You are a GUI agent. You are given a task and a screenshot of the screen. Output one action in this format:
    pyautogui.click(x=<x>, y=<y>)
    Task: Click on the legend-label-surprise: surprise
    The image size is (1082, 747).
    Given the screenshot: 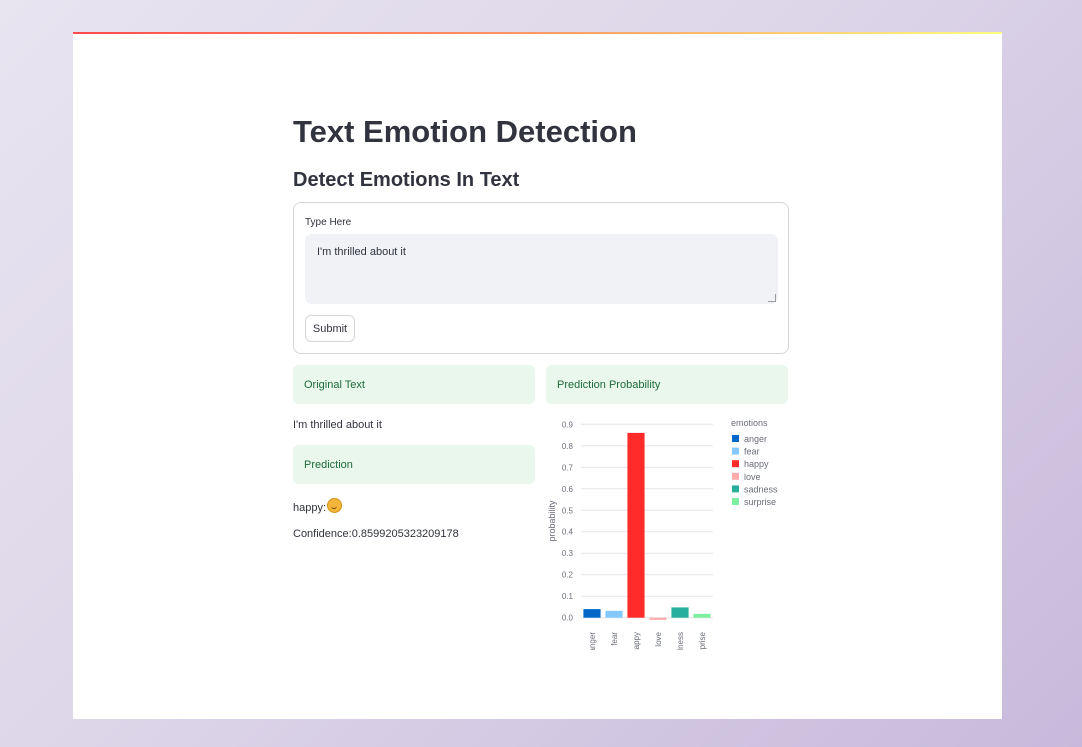 What is the action you would take?
    pyautogui.click(x=760, y=502)
    